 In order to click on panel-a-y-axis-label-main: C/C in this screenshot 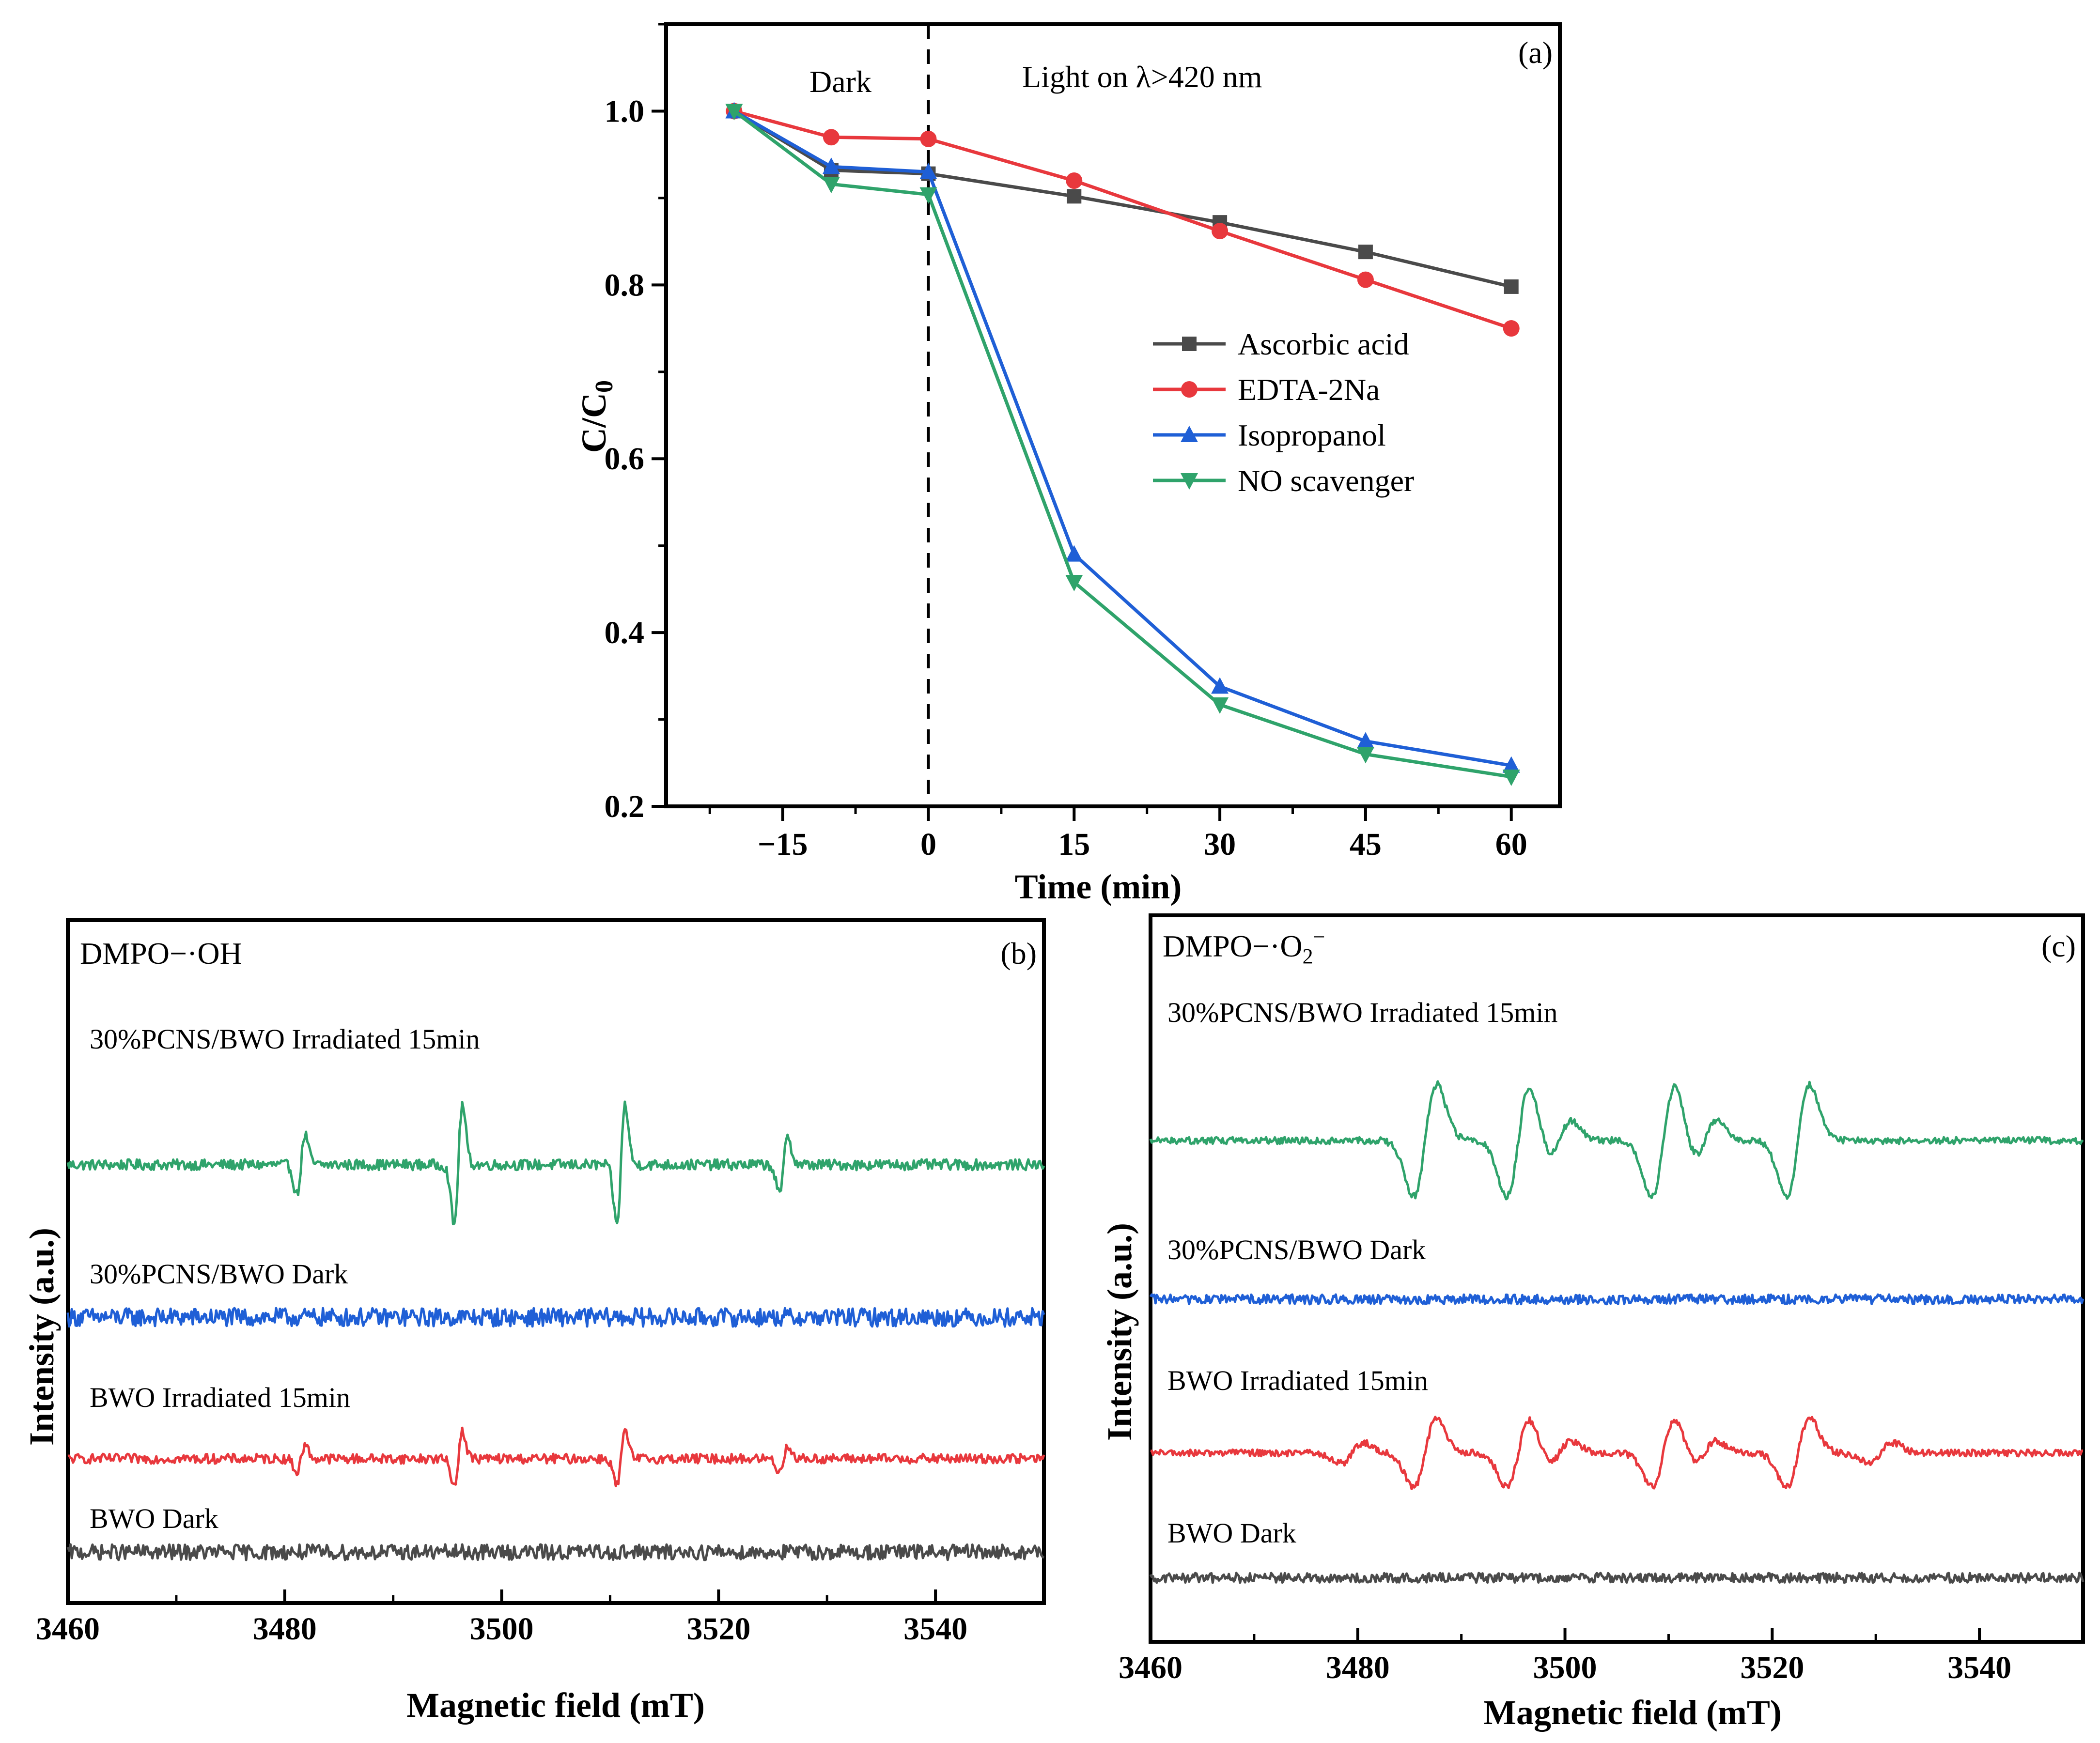, I will do `click(594, 423)`.